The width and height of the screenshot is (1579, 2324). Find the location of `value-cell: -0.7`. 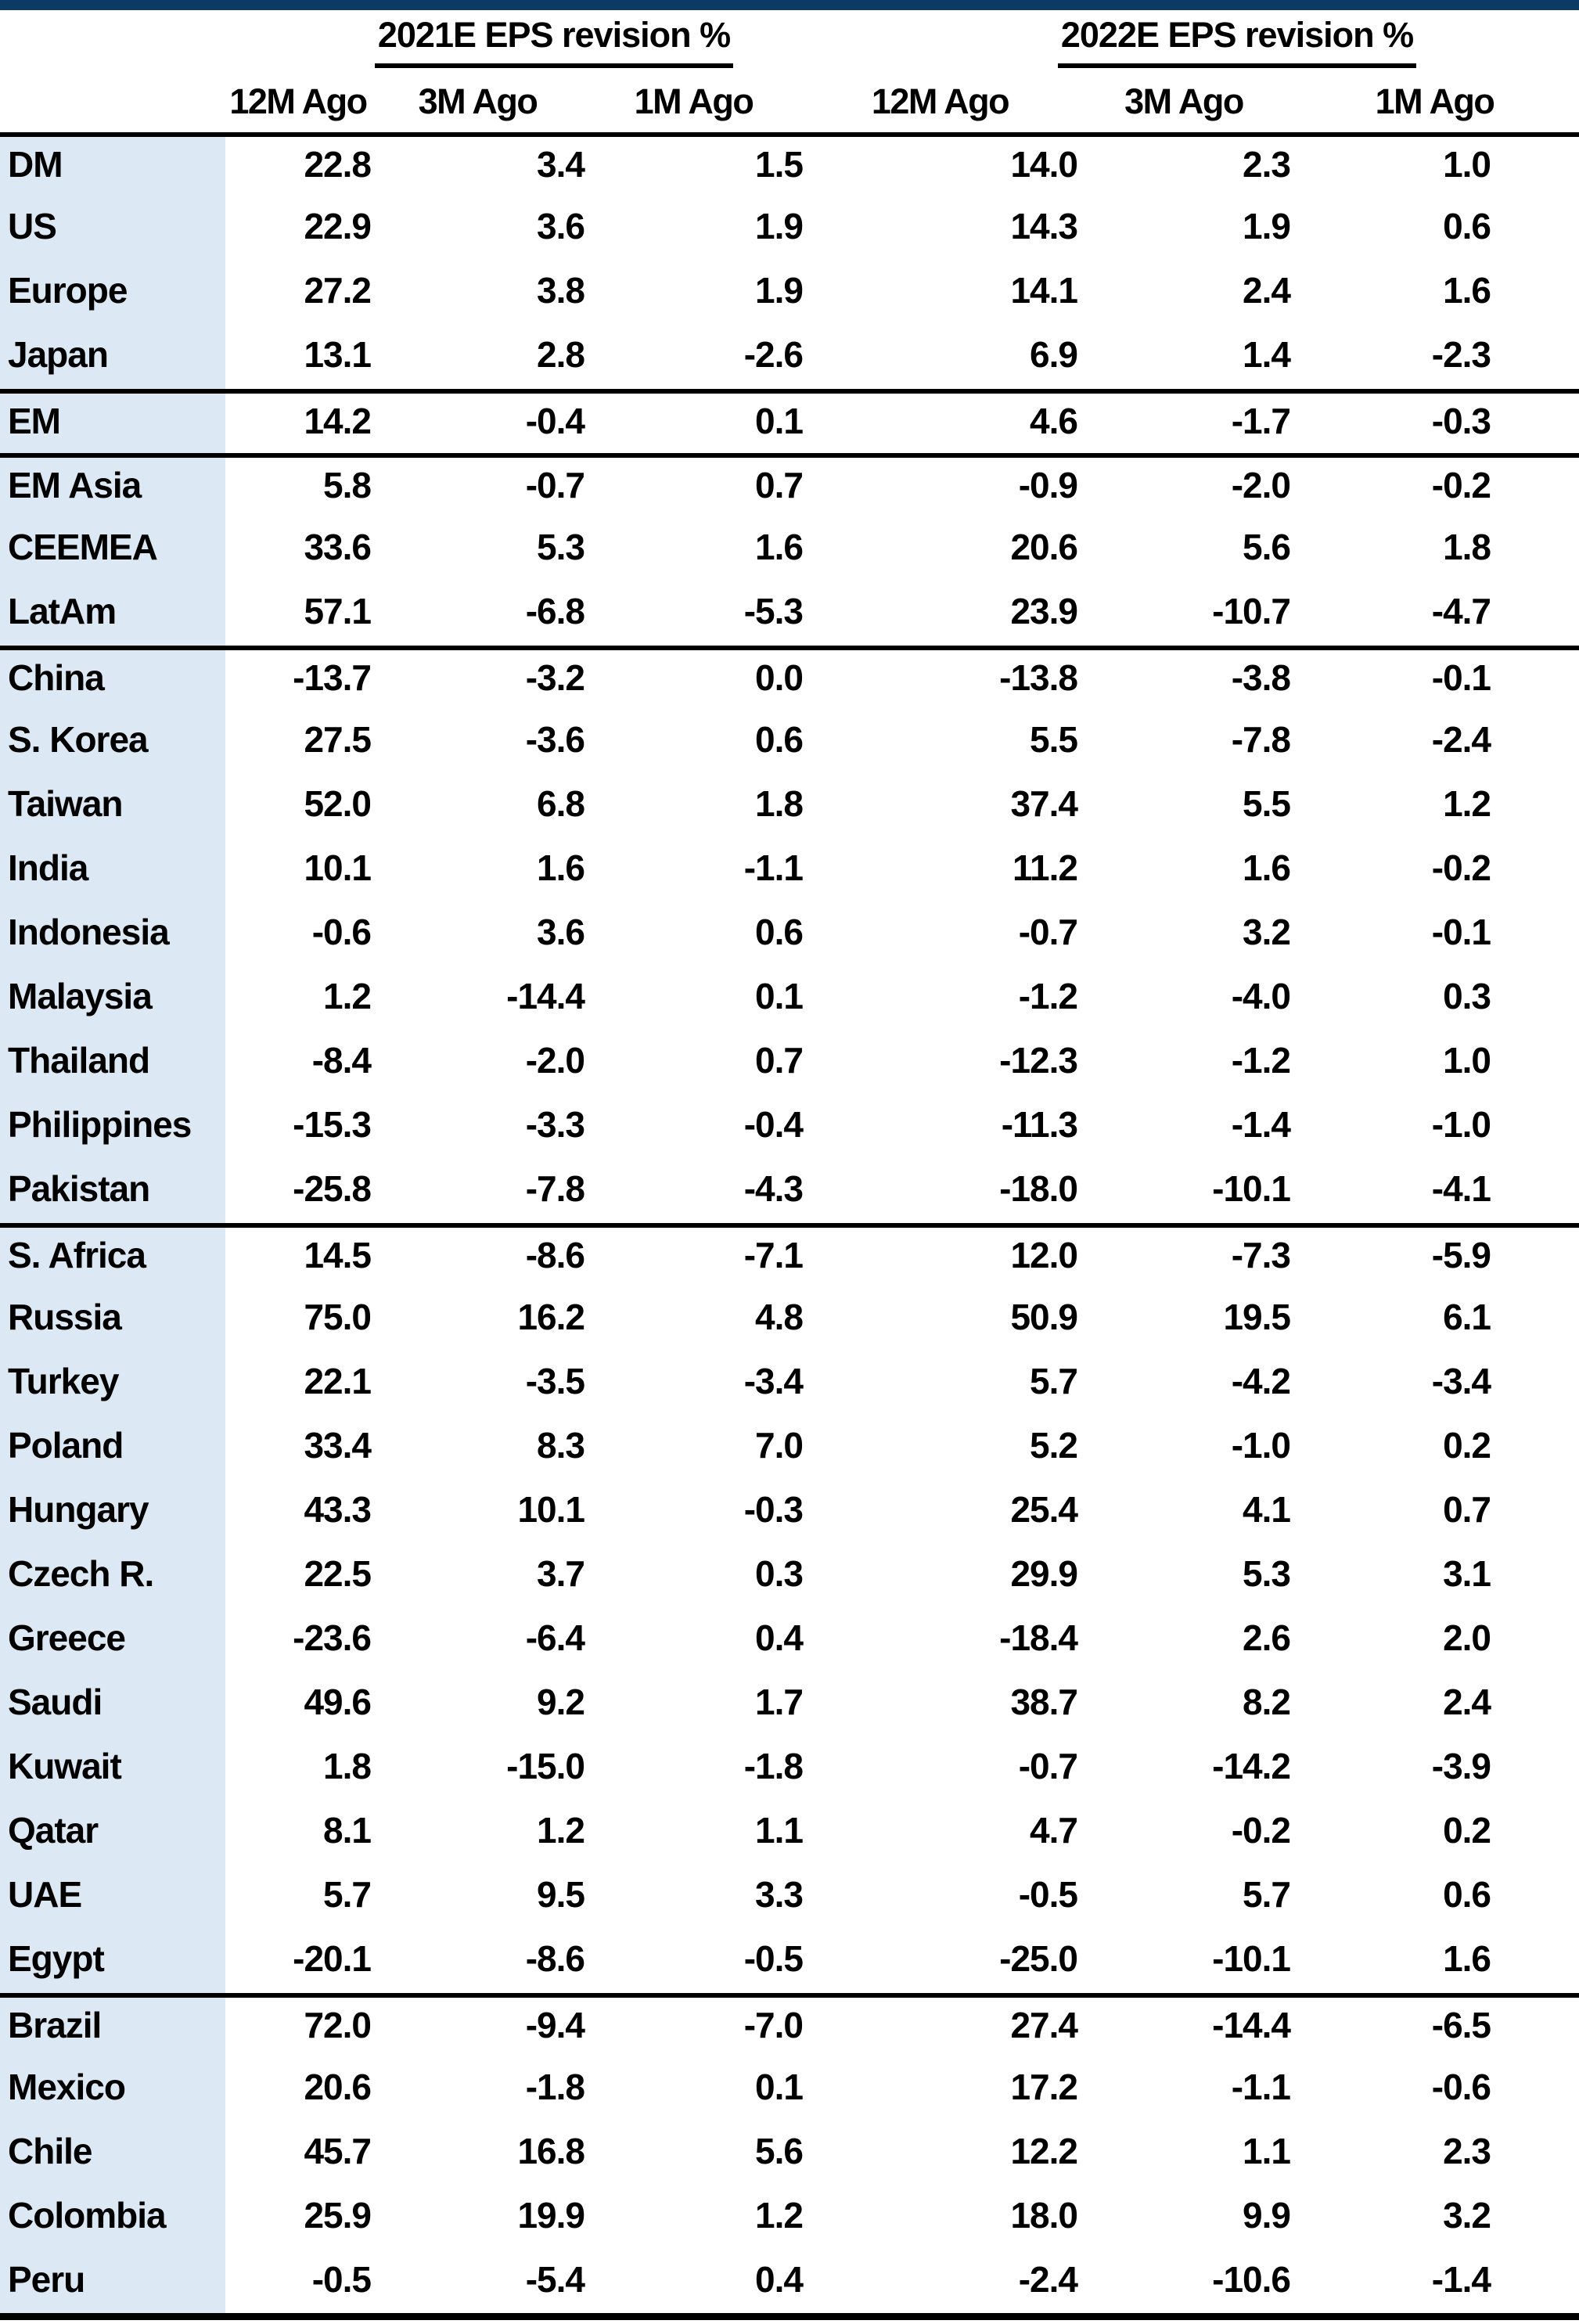

value-cell: -0.7 is located at coordinates (555, 485).